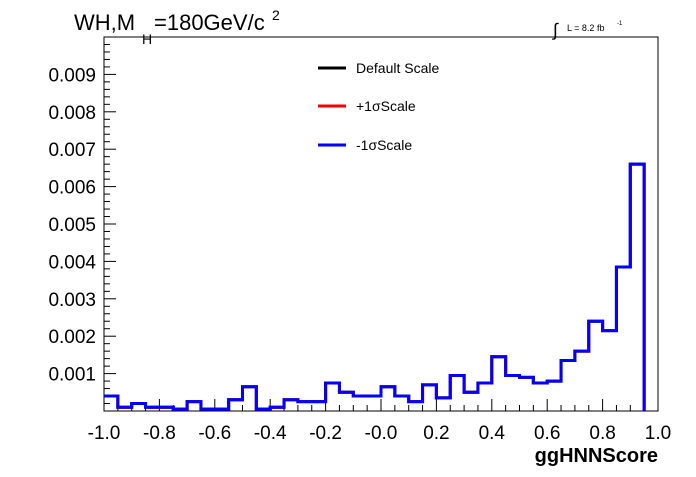 Image resolution: width=696 pixels, height=477 pixels. I want to click on x-tick-label: 0.6, so click(547, 433).